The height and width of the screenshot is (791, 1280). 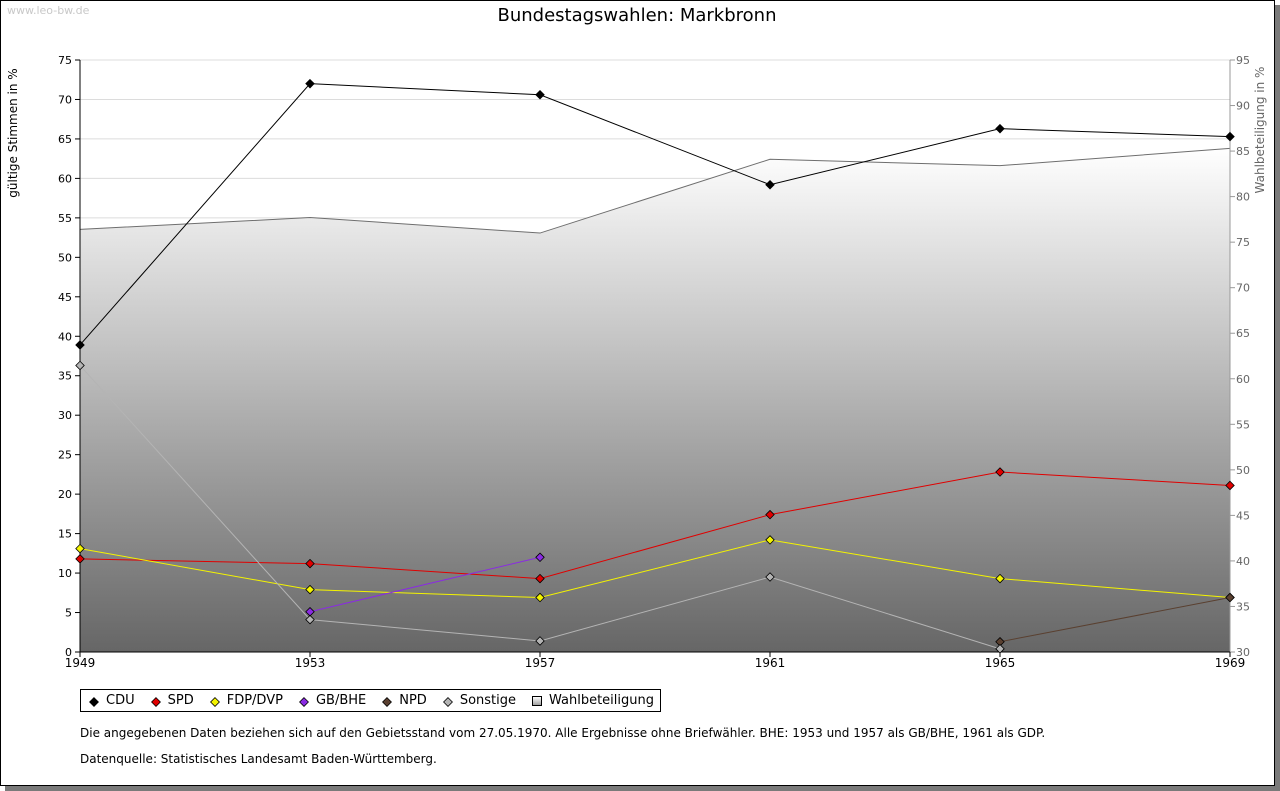 What do you see at coordinates (303, 701) in the screenshot?
I see `legend-marker-gb-bhe` at bounding box center [303, 701].